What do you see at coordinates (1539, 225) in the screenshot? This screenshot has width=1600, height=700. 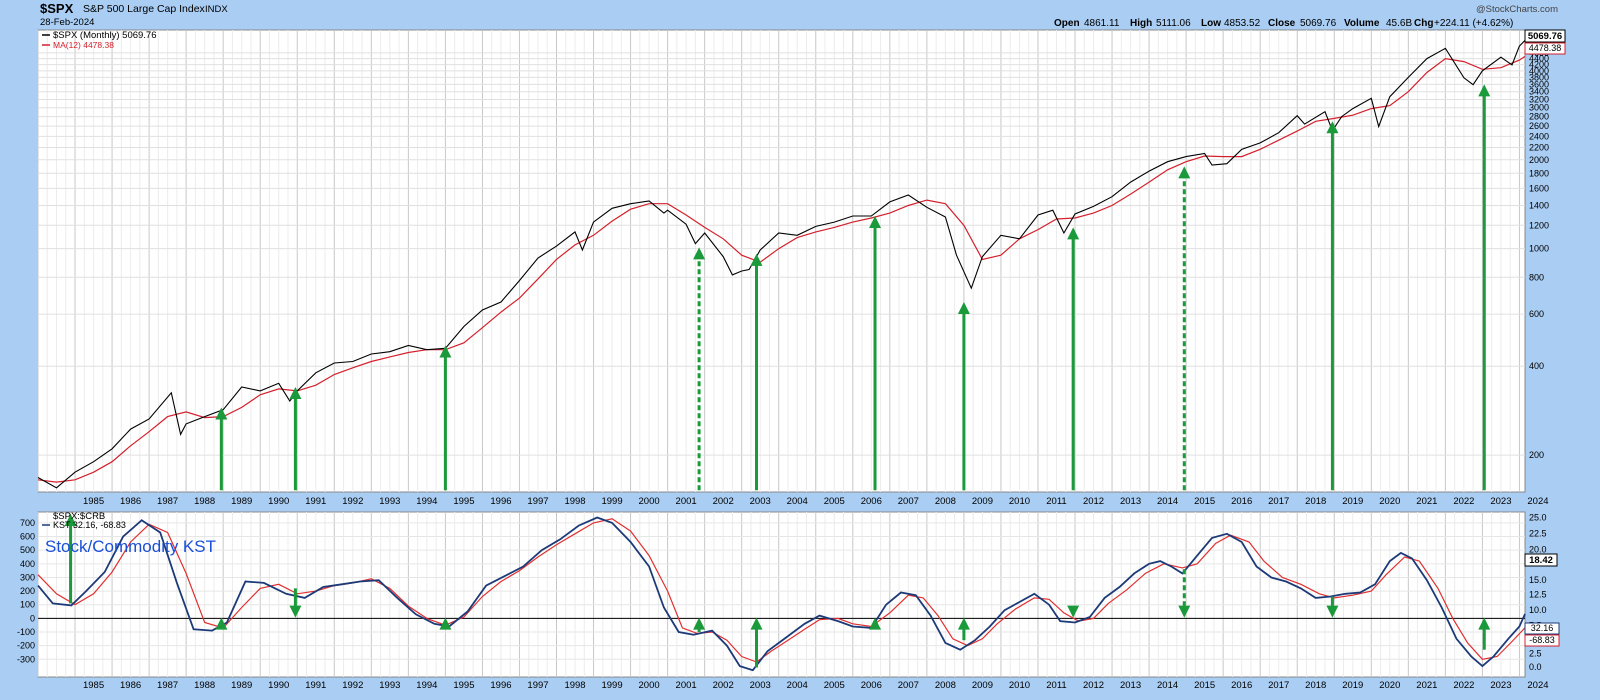 I see `price-y-tick-label: 1200` at bounding box center [1539, 225].